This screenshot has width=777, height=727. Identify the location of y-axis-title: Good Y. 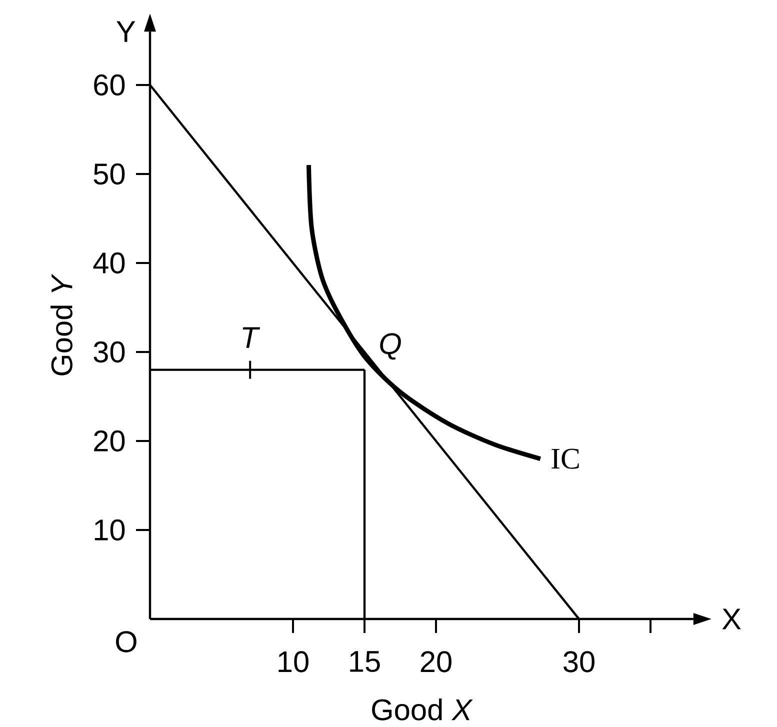
(61, 325).